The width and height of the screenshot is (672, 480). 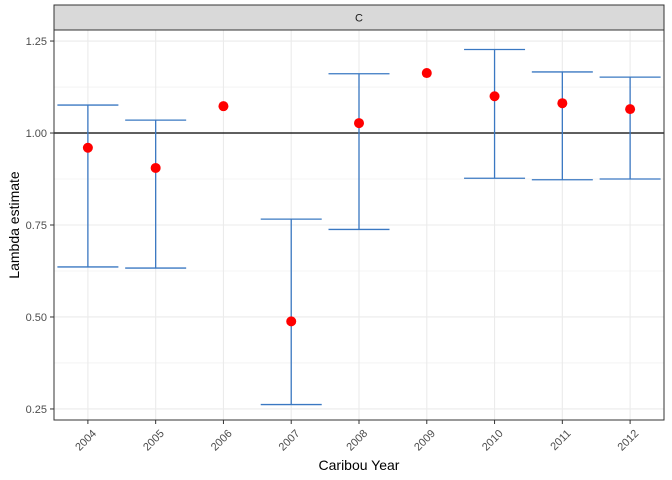 What do you see at coordinates (425, 441) in the screenshot?
I see `x-tick-label: 2009` at bounding box center [425, 441].